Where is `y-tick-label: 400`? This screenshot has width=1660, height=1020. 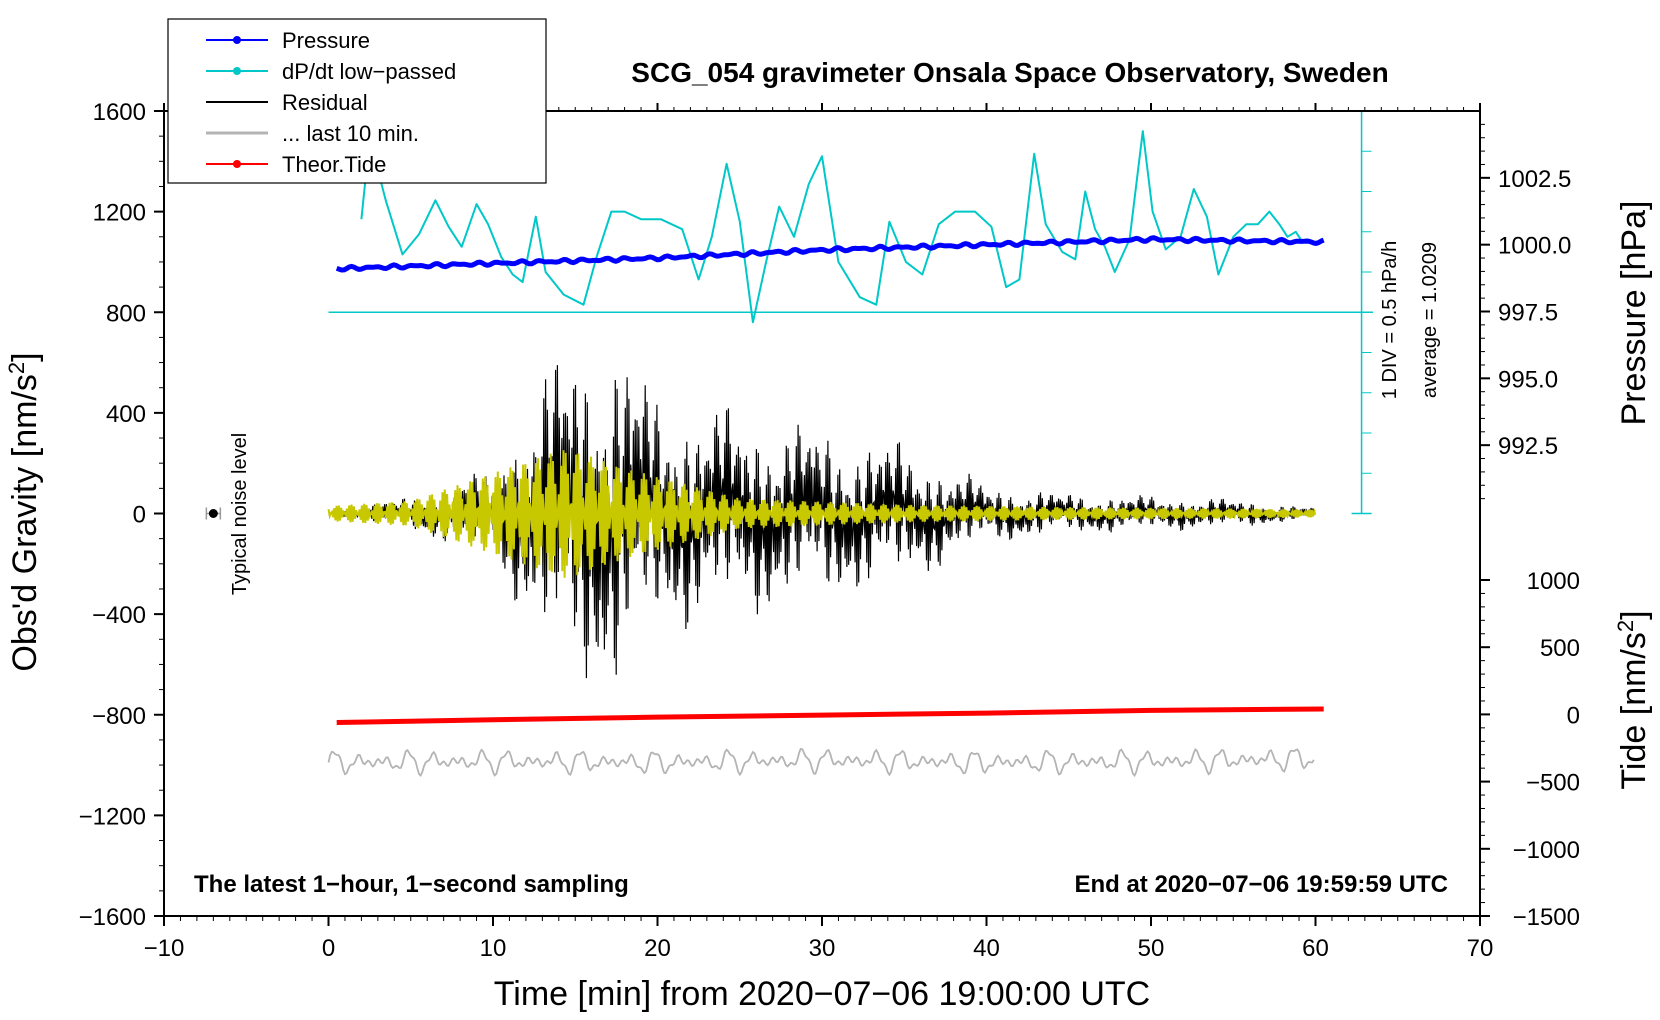
y-tick-label: 400 is located at coordinates (126, 414).